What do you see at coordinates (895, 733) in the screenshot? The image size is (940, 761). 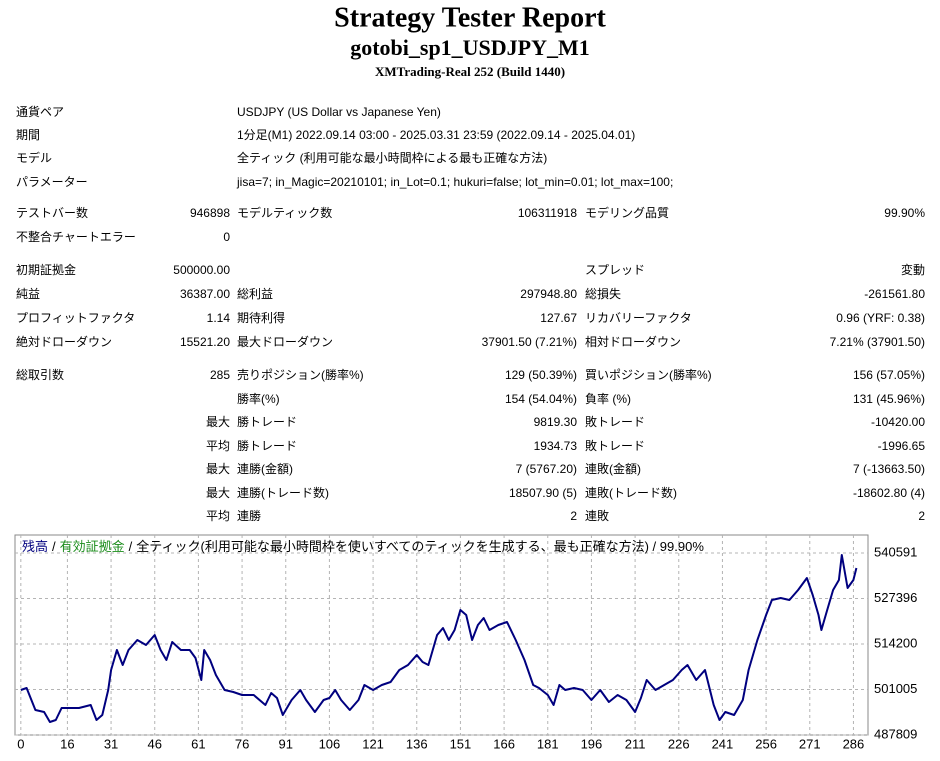 I see `y-tick-label: 487809` at bounding box center [895, 733].